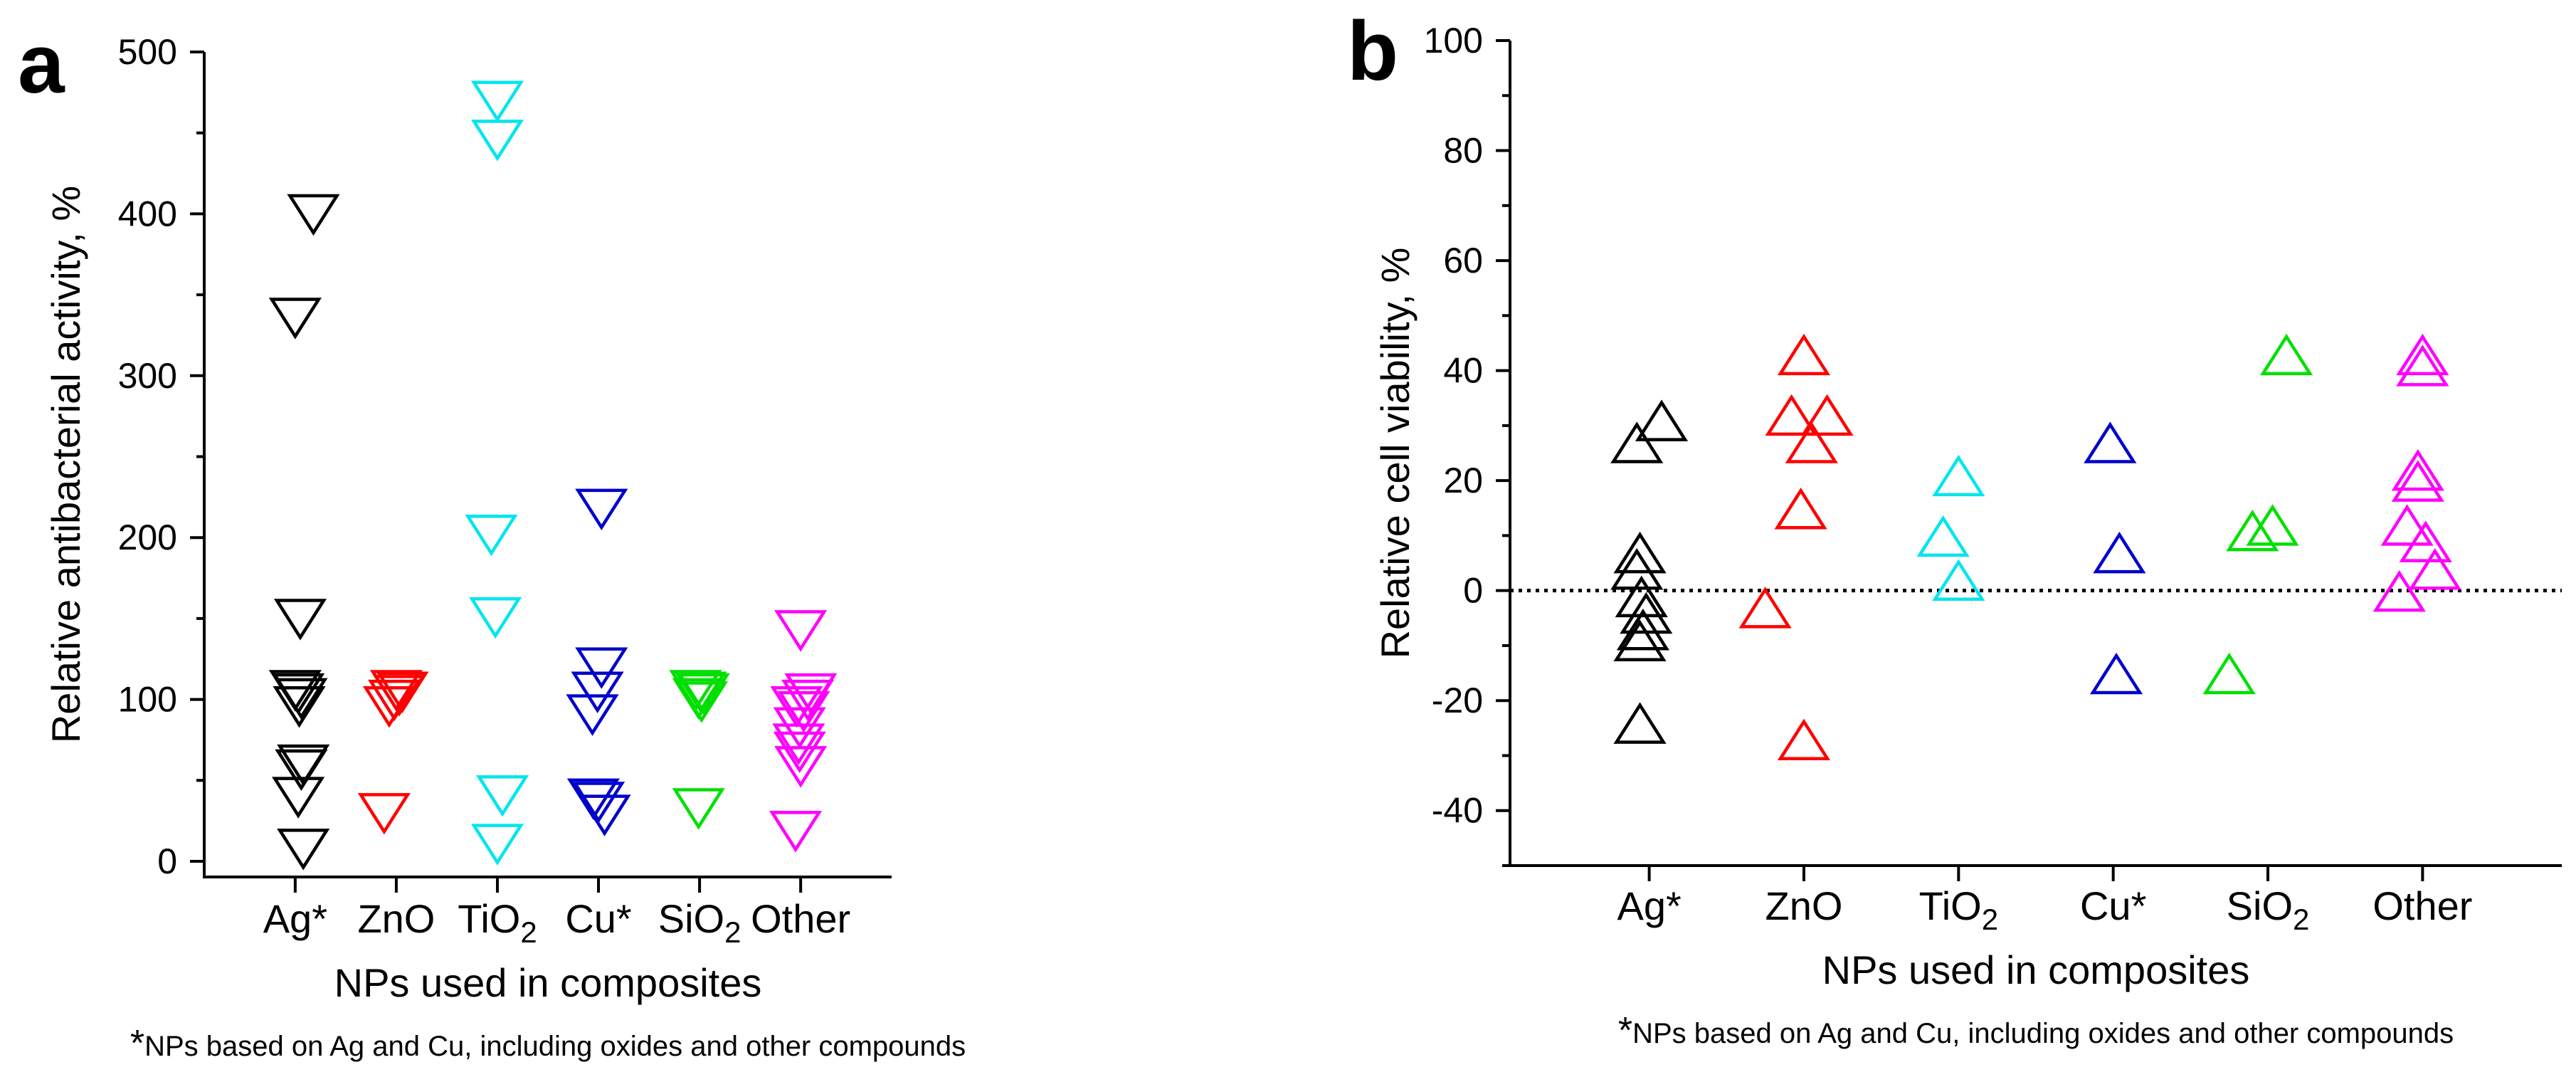  What do you see at coordinates (1463, 371) in the screenshot?
I see `y-tick-label: 40` at bounding box center [1463, 371].